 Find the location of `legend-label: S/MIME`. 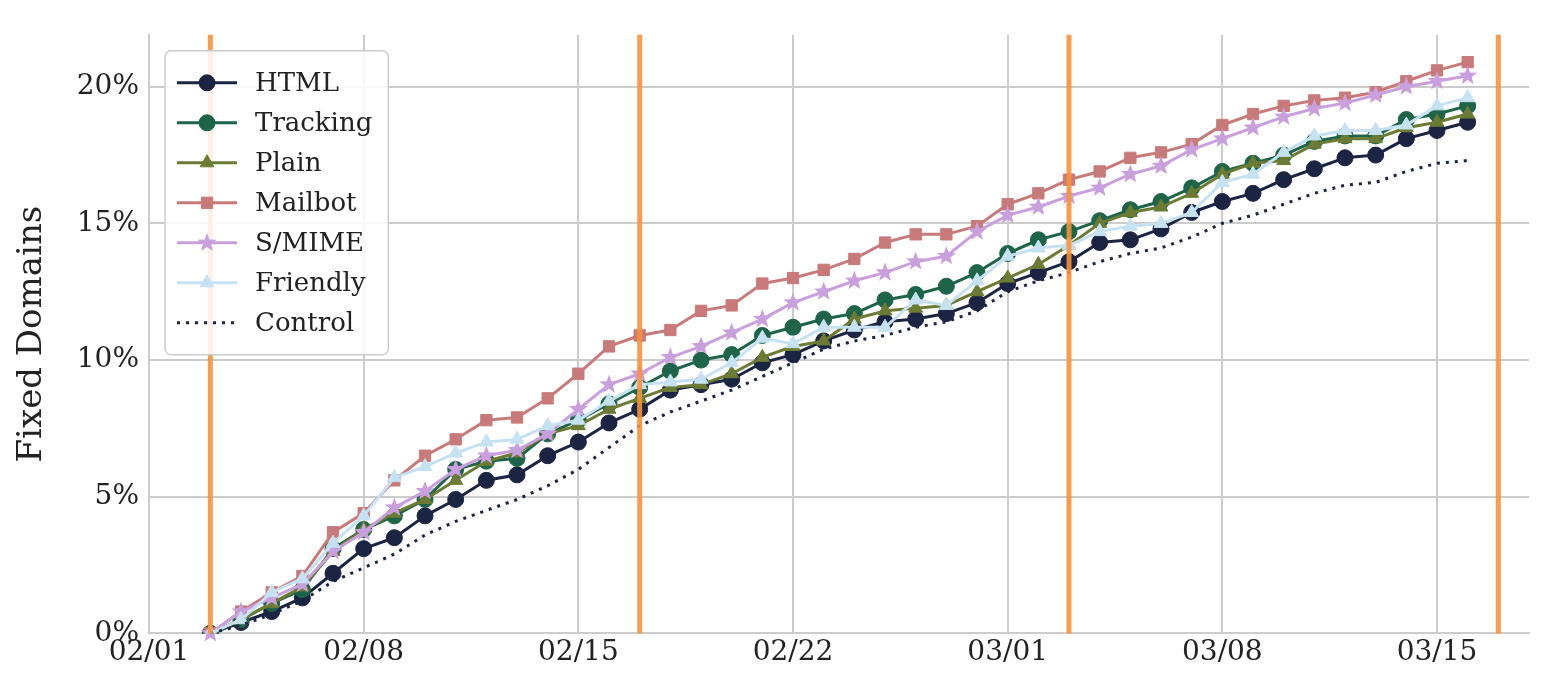

legend-label: S/MIME is located at coordinates (310, 241).